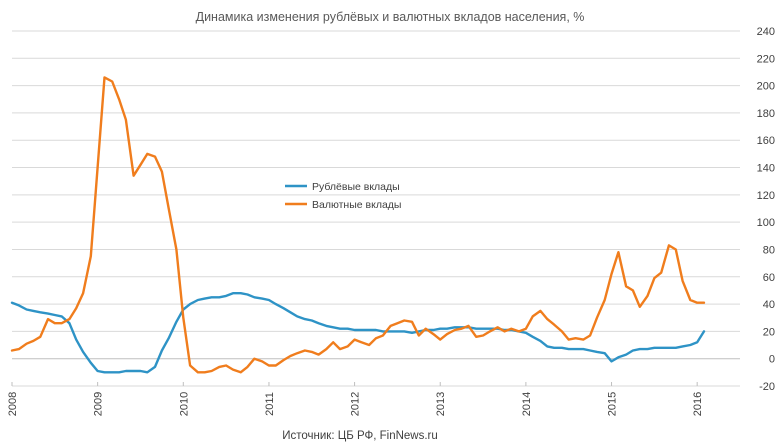  I want to click on x-tick-label: 2016, so click(698, 404).